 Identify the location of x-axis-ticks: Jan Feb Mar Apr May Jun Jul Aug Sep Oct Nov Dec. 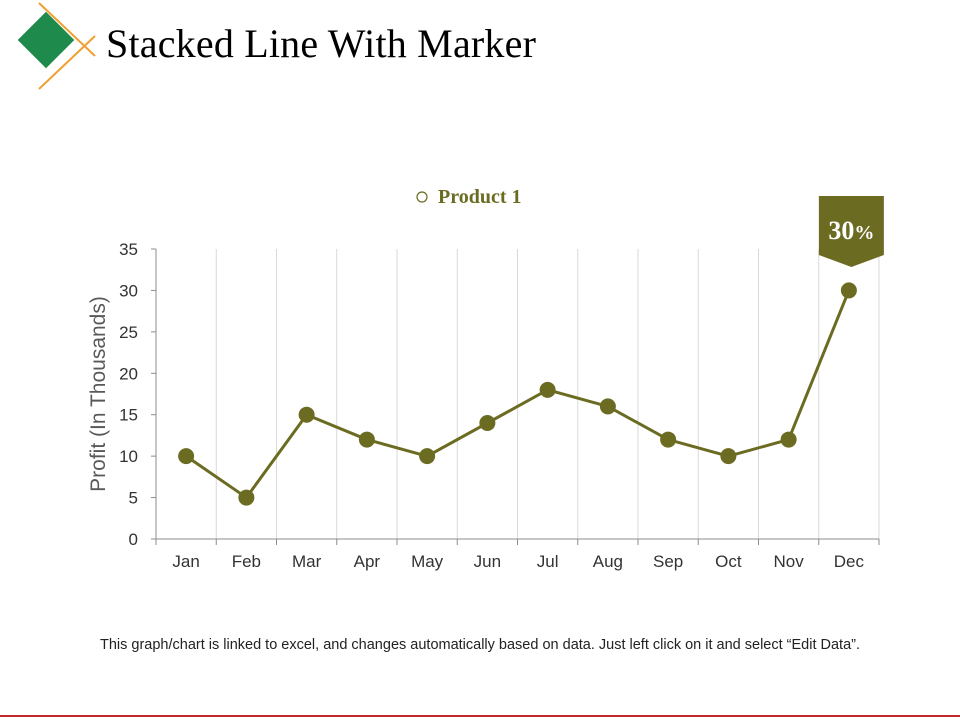
(517, 555).